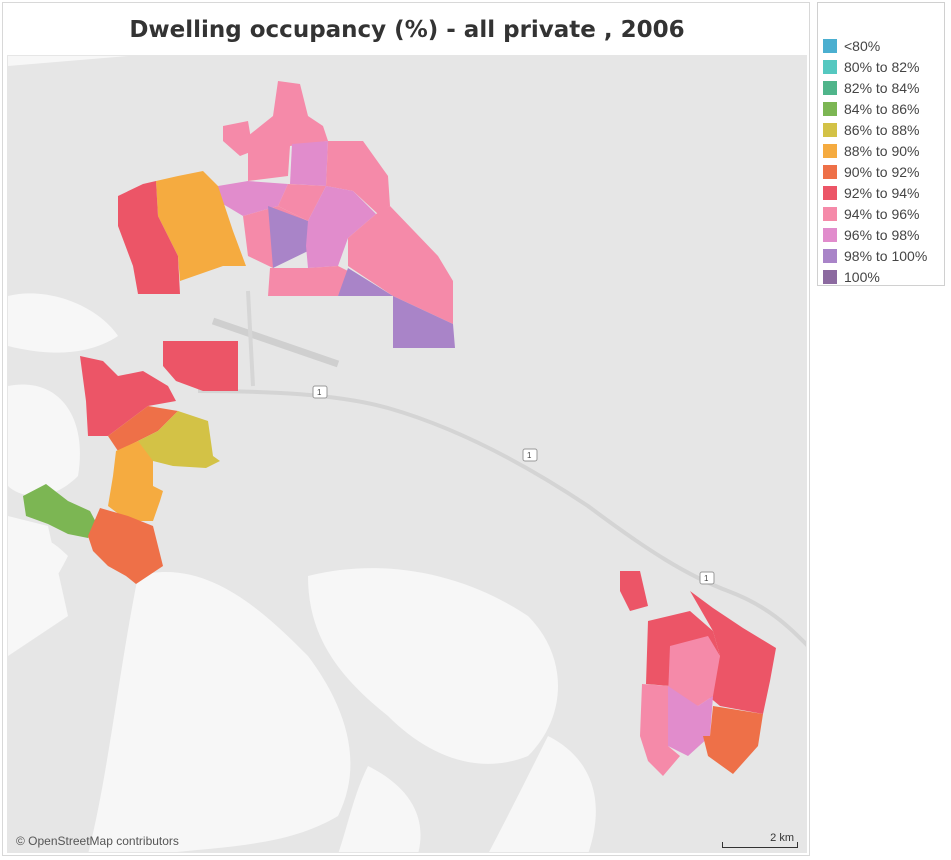 The image size is (951, 860). Describe the element at coordinates (733, 652) in the screenshot. I see `region-se-c` at that location.